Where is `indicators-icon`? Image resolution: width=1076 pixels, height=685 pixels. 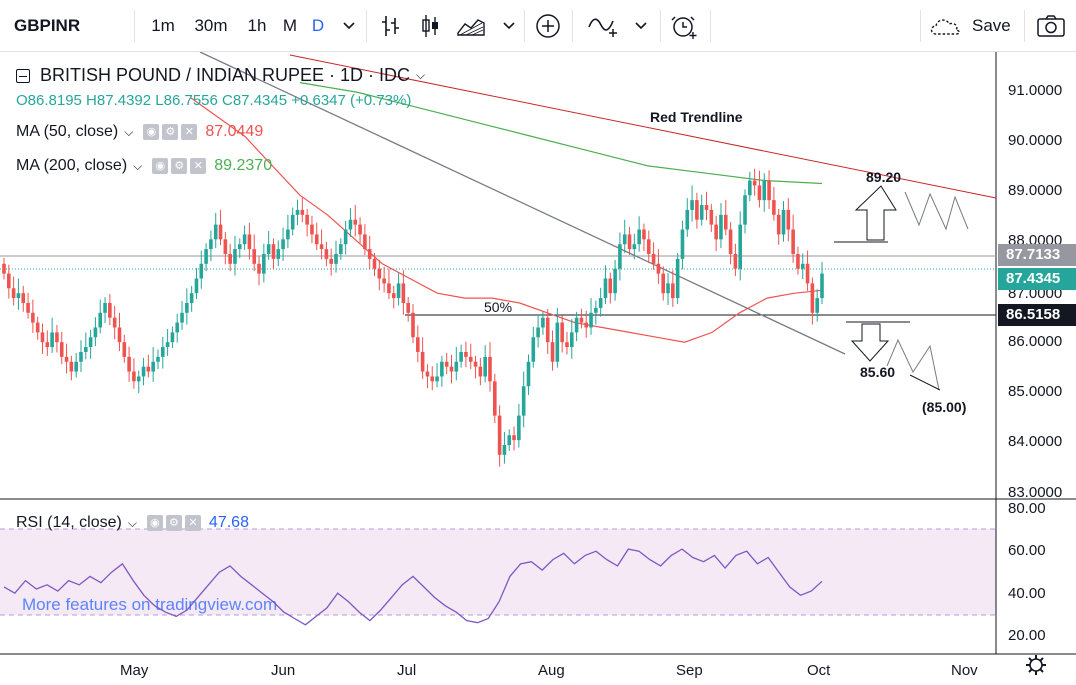
indicators-icon is located at coordinates (604, 26).